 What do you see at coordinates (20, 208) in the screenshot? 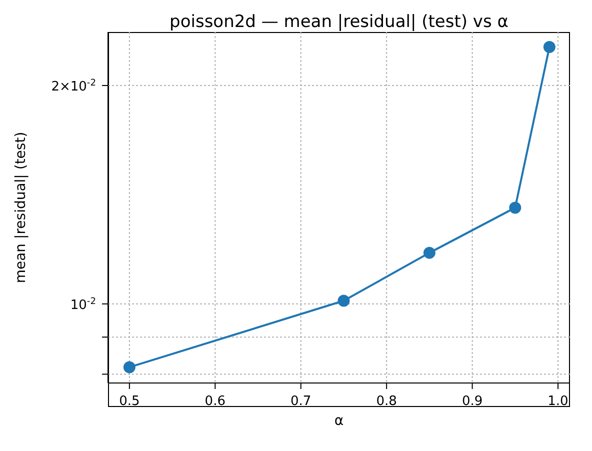
I see `y-axis-title: mean |residual| (test)` at bounding box center [20, 208].